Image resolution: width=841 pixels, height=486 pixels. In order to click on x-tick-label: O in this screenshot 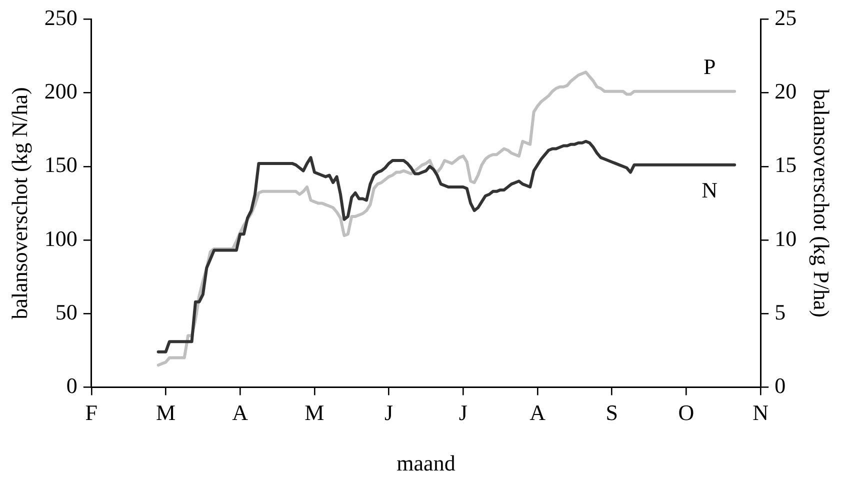, I will do `click(686, 413)`.